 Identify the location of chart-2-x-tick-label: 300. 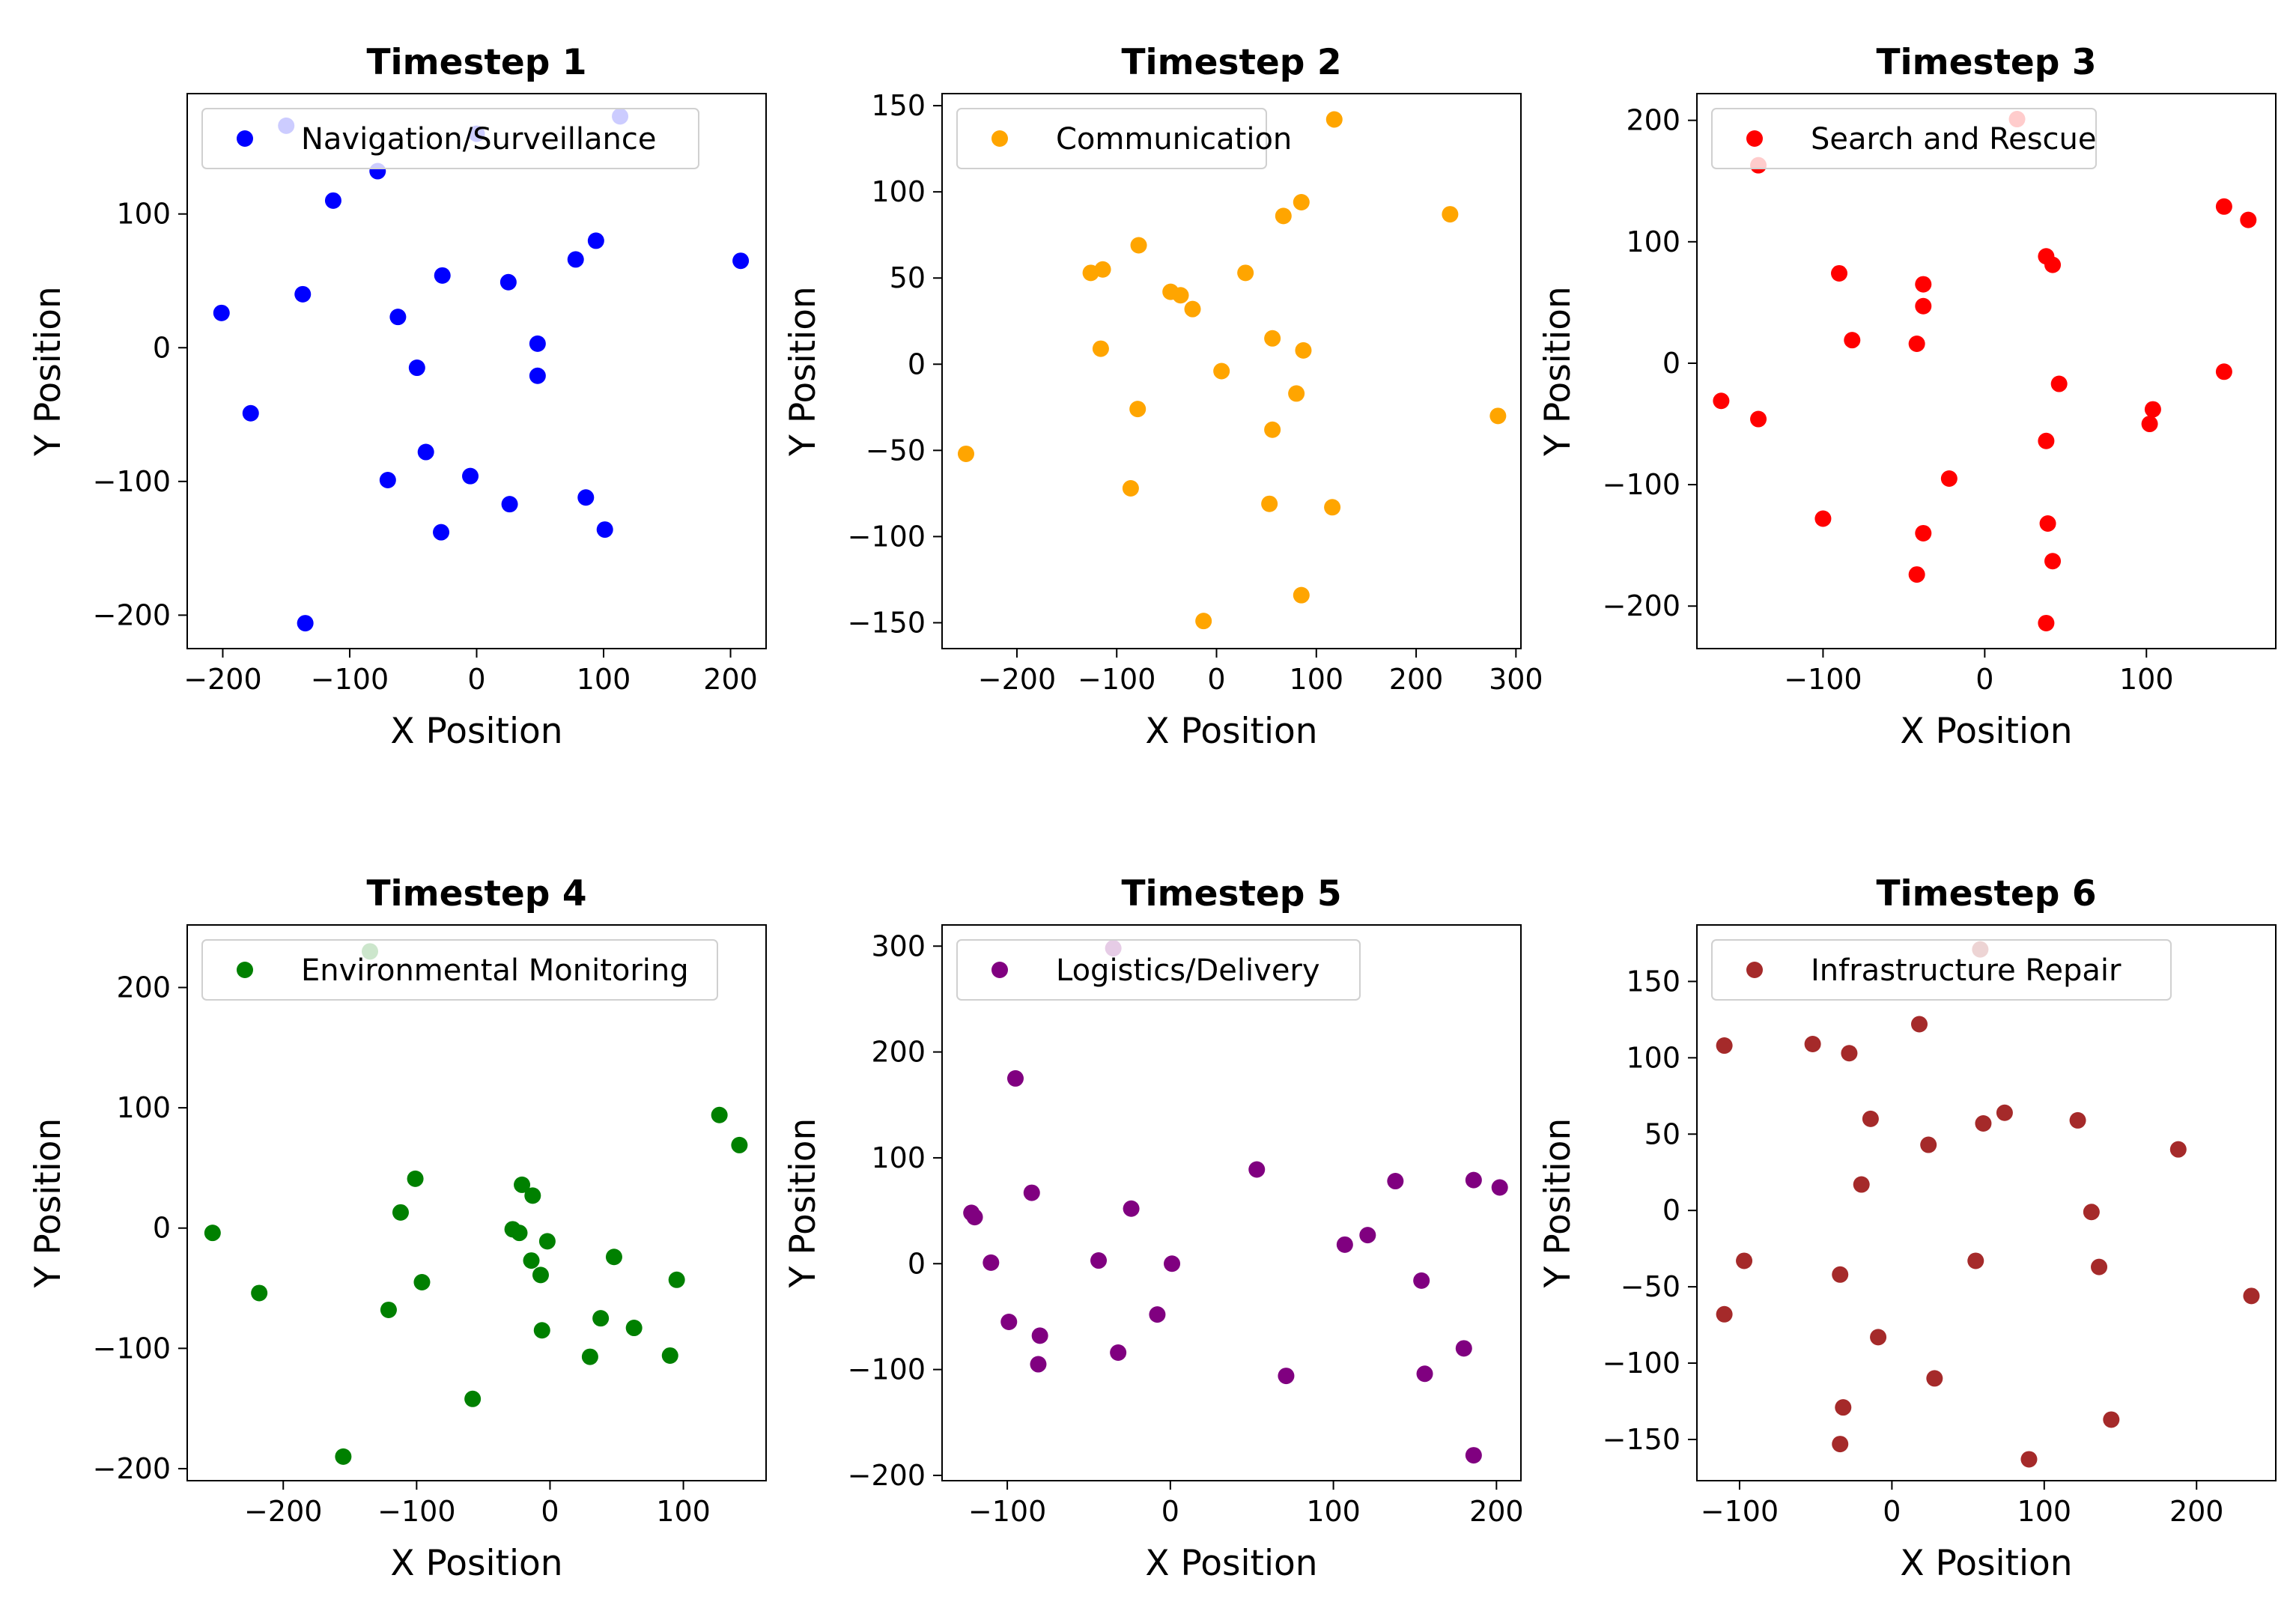
(1516, 679).